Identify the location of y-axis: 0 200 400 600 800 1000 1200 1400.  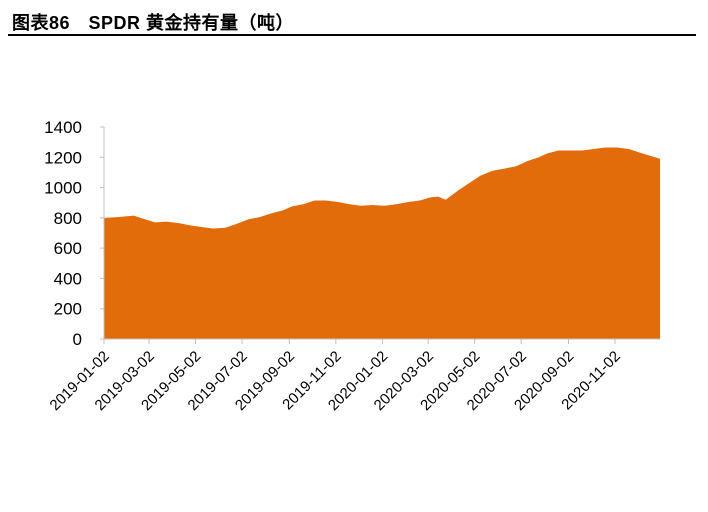
(74, 233).